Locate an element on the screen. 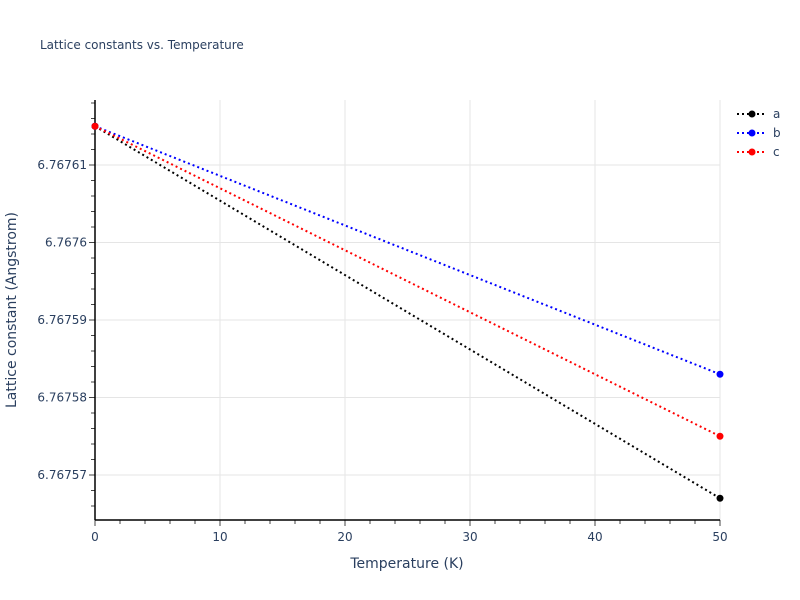  legend-label: a is located at coordinates (776, 114).